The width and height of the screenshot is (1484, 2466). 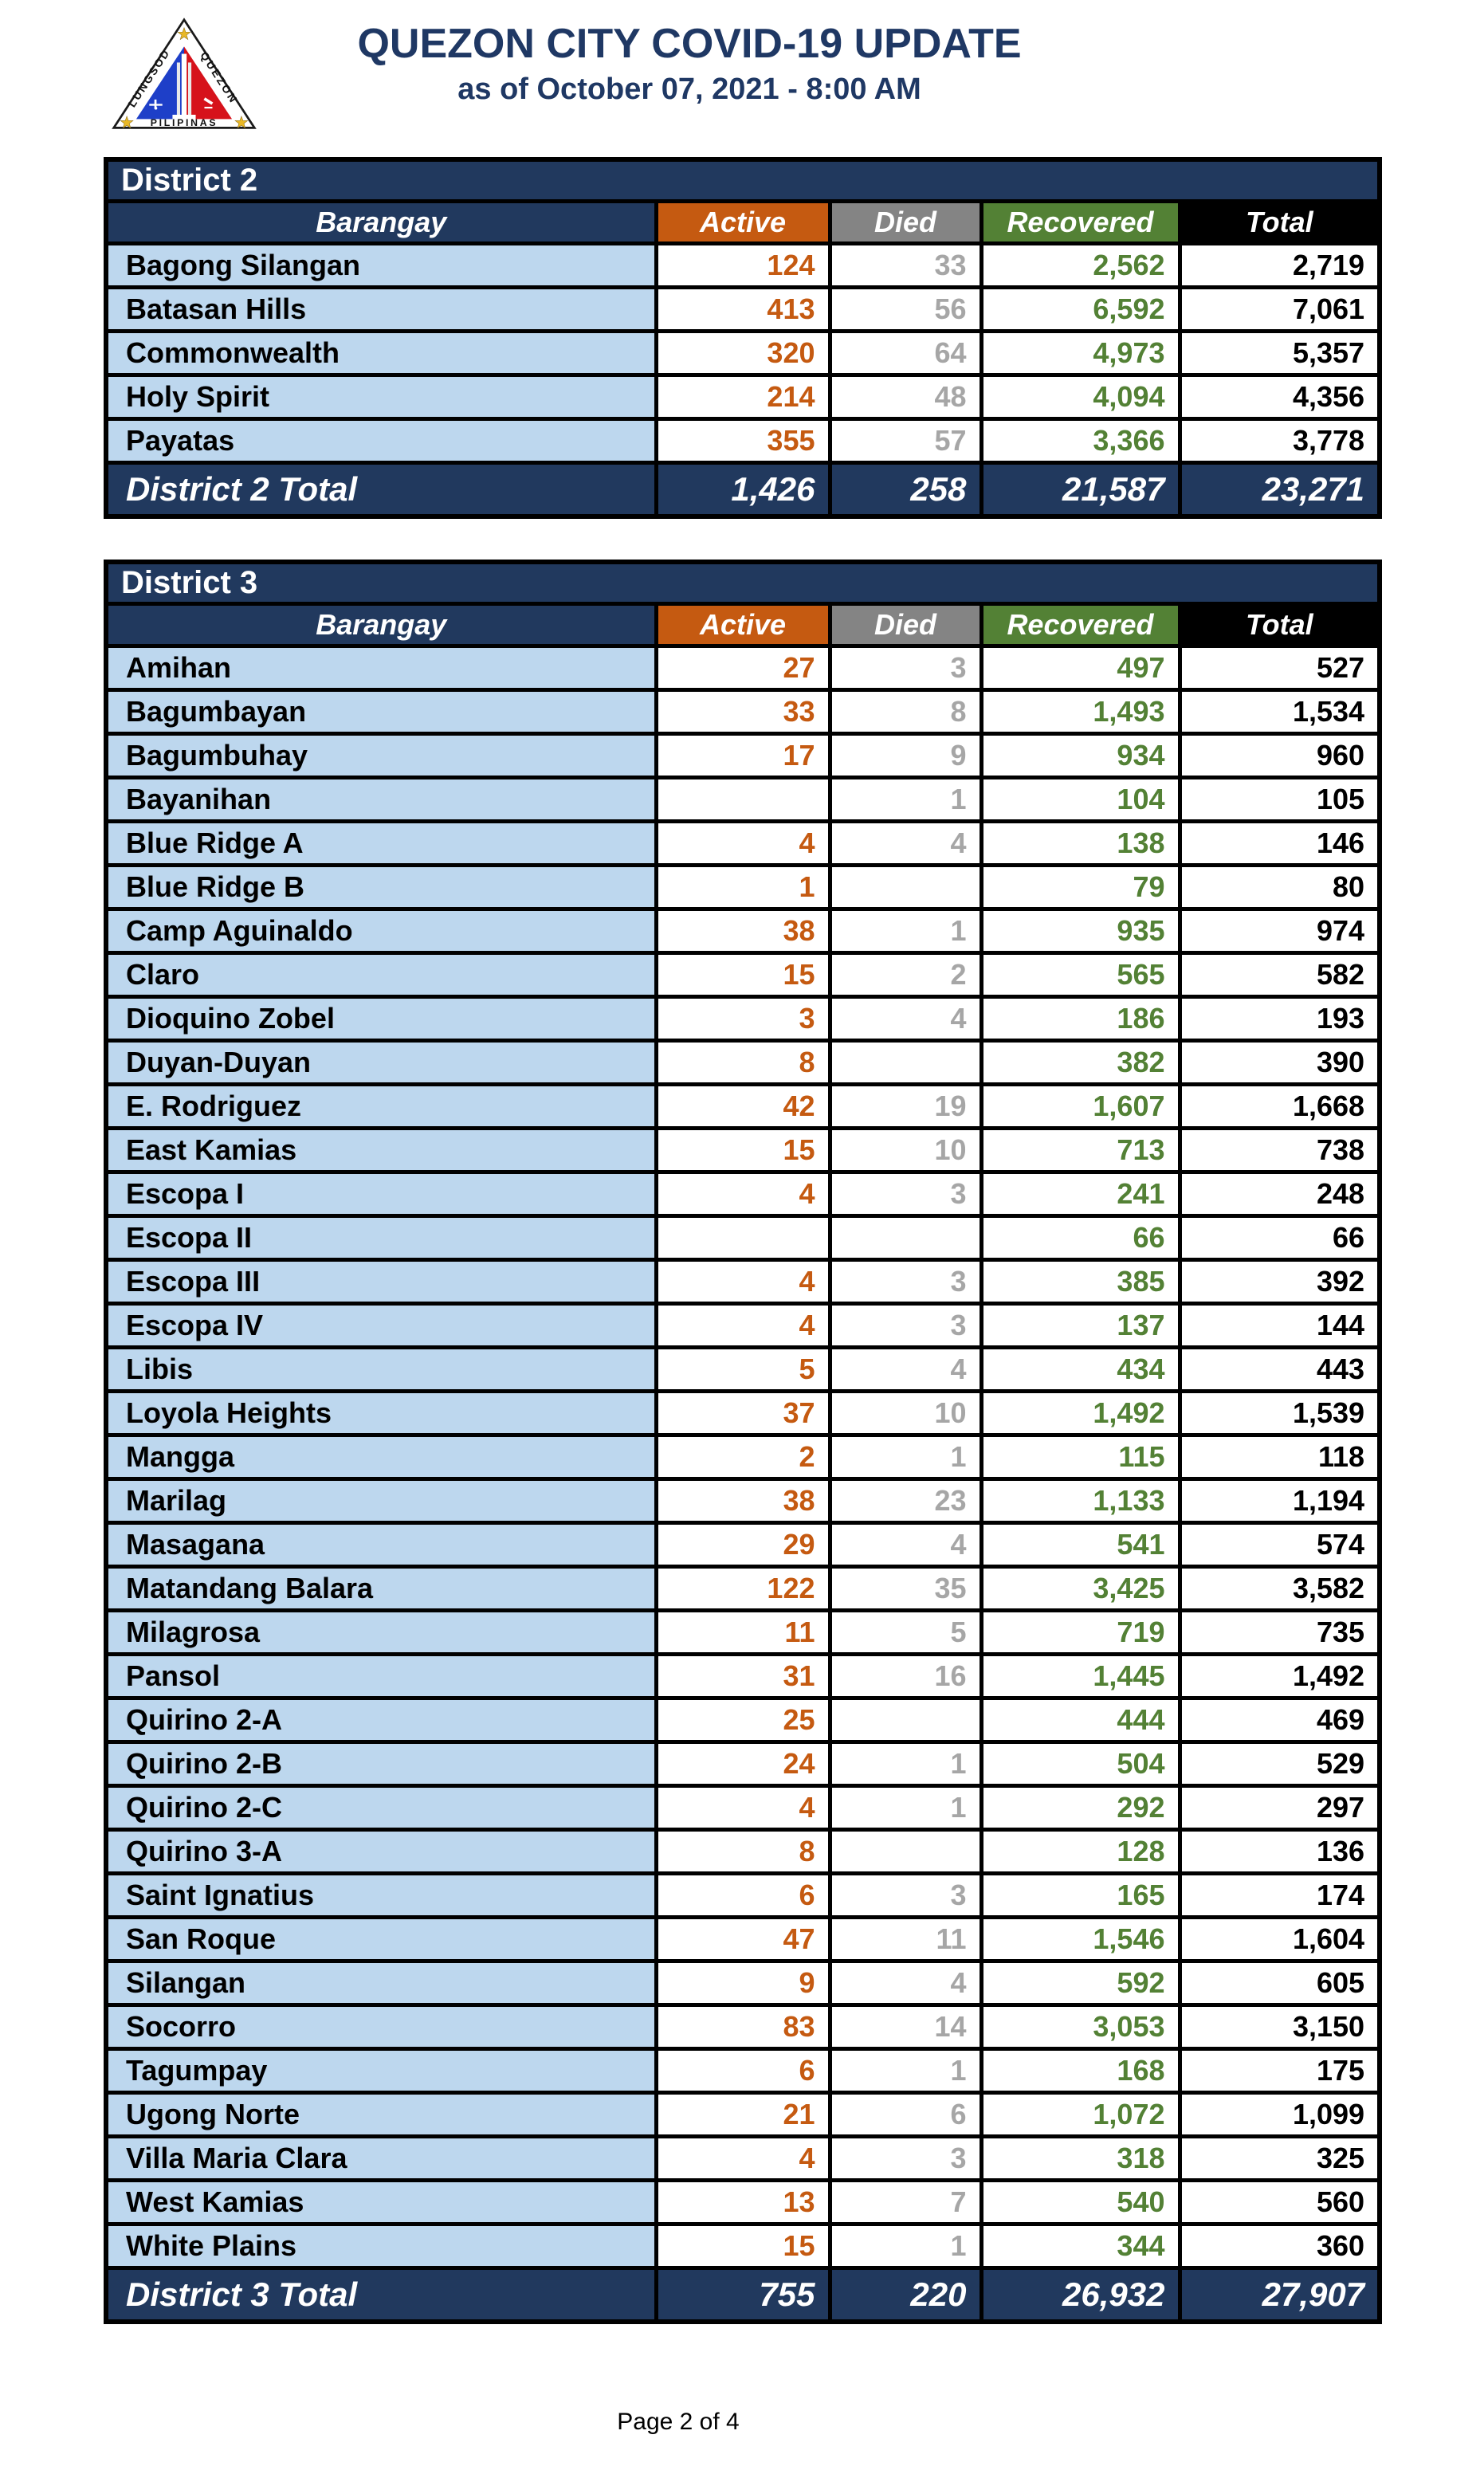 I want to click on recovered-cell: 168, so click(x=1080, y=2071).